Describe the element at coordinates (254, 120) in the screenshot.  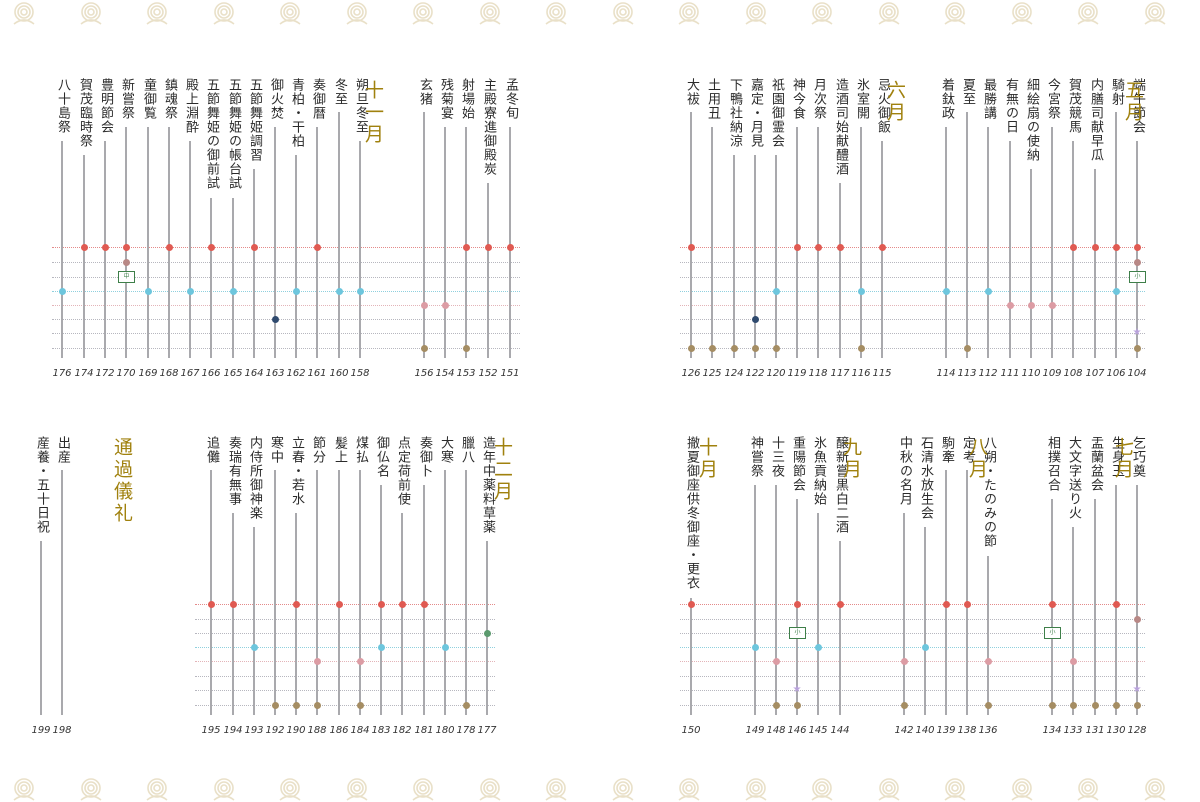
I see `event-label: 五節舞姫調習` at that location.